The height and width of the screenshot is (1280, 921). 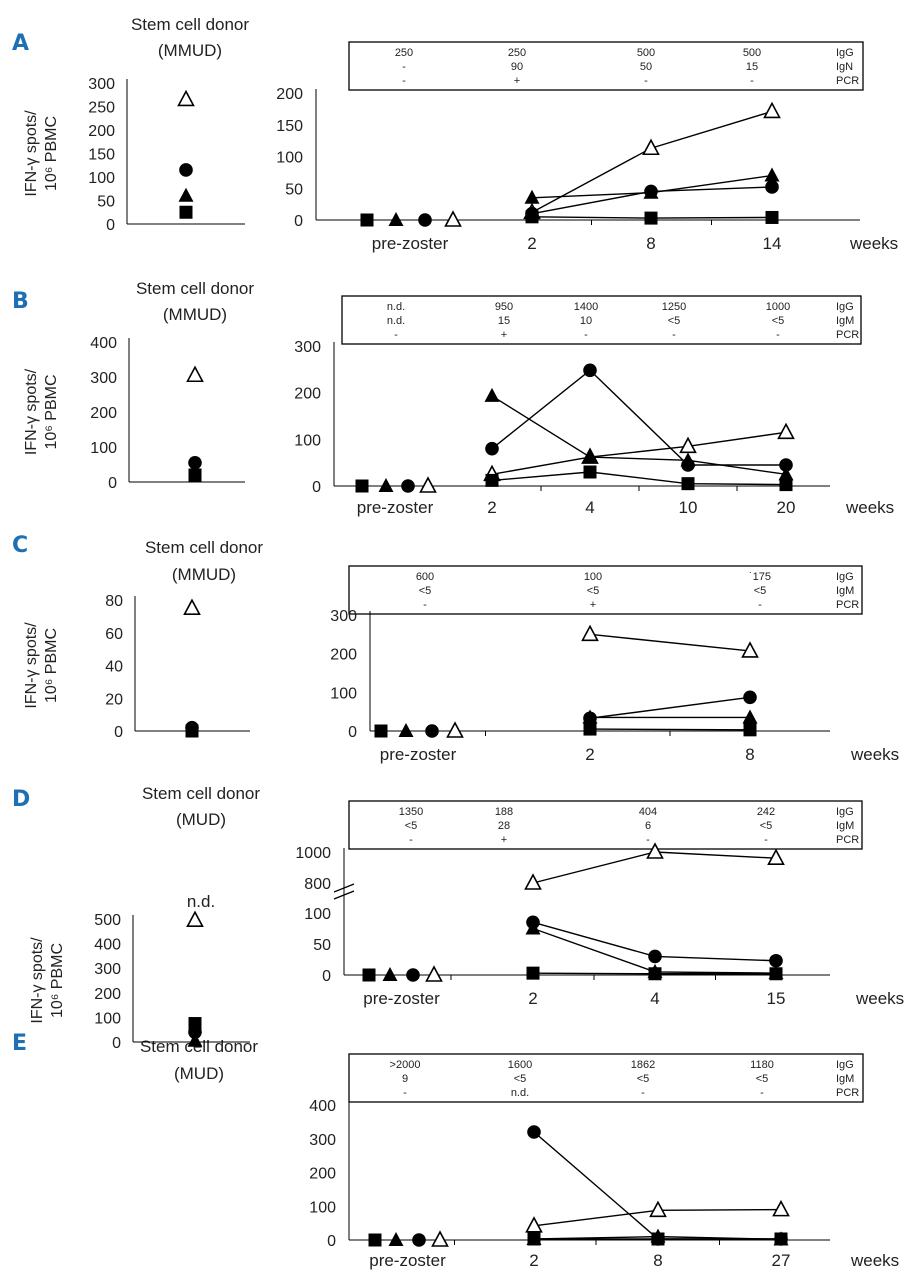 I want to click on donor-chart: 0 100 200 300 400 IFN-γ spots/10⁶ PBMC, so click(x=134, y=413).